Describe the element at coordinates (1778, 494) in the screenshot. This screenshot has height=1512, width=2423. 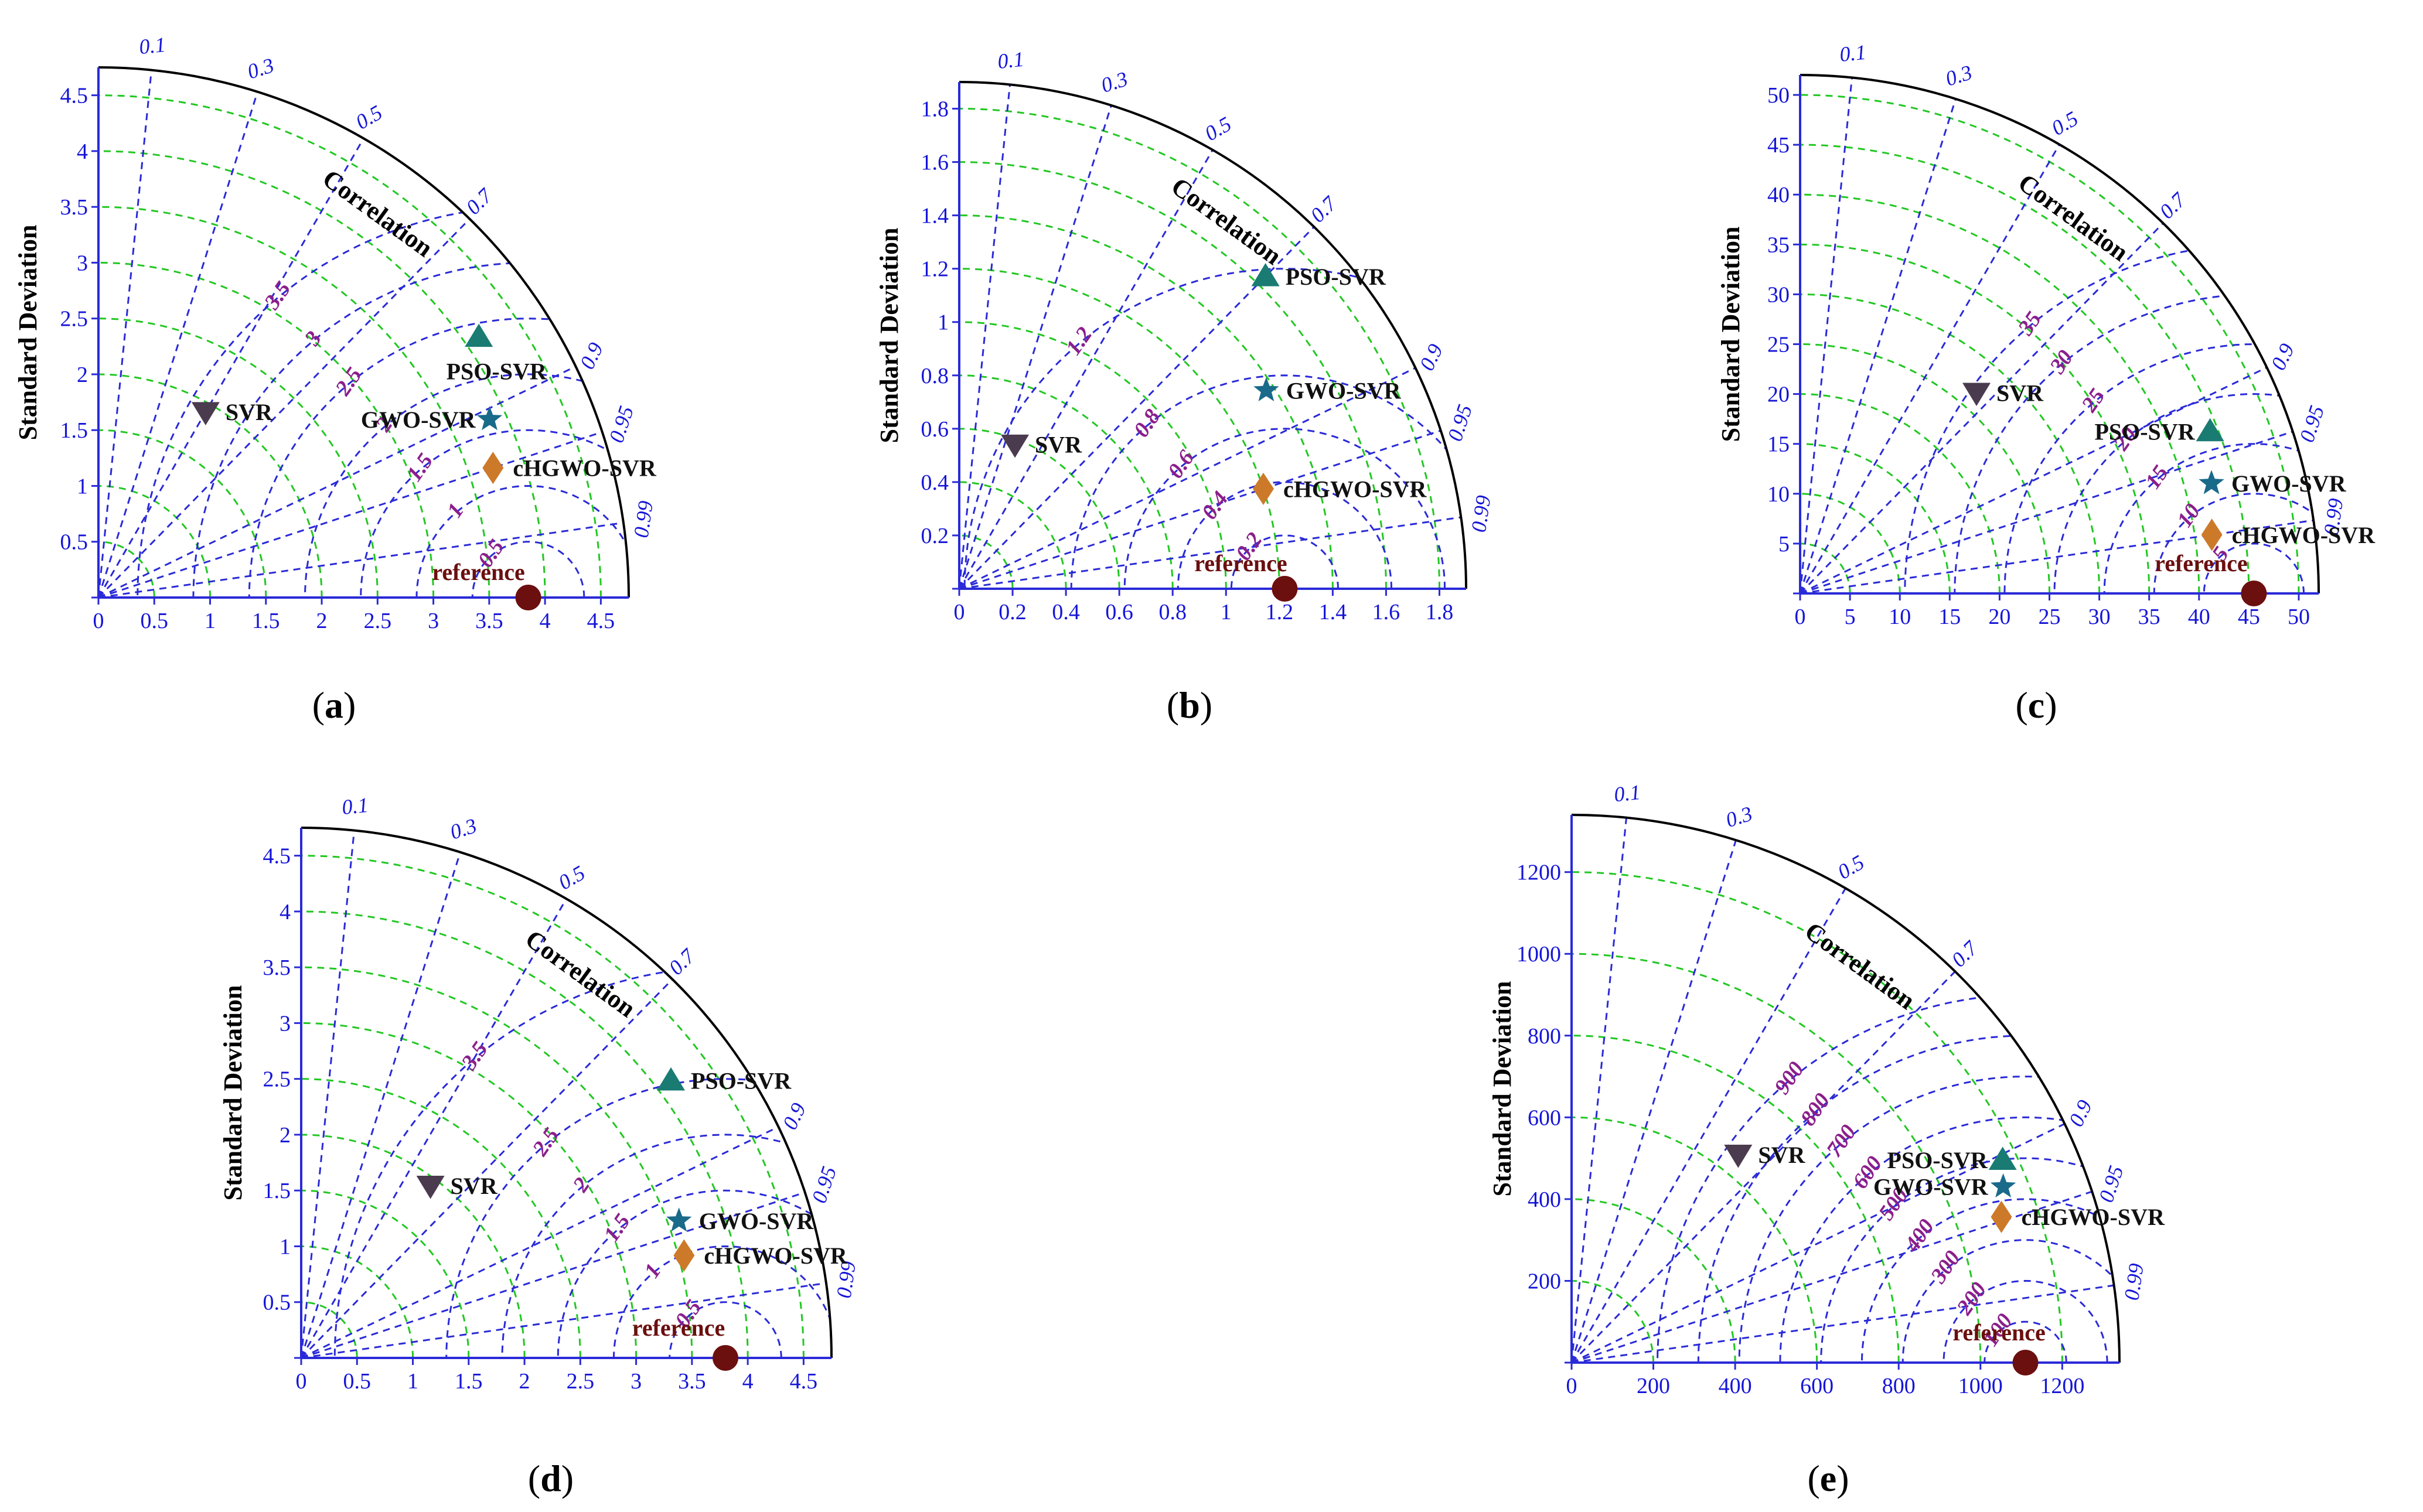
I see `y-tick-label: 10` at that location.